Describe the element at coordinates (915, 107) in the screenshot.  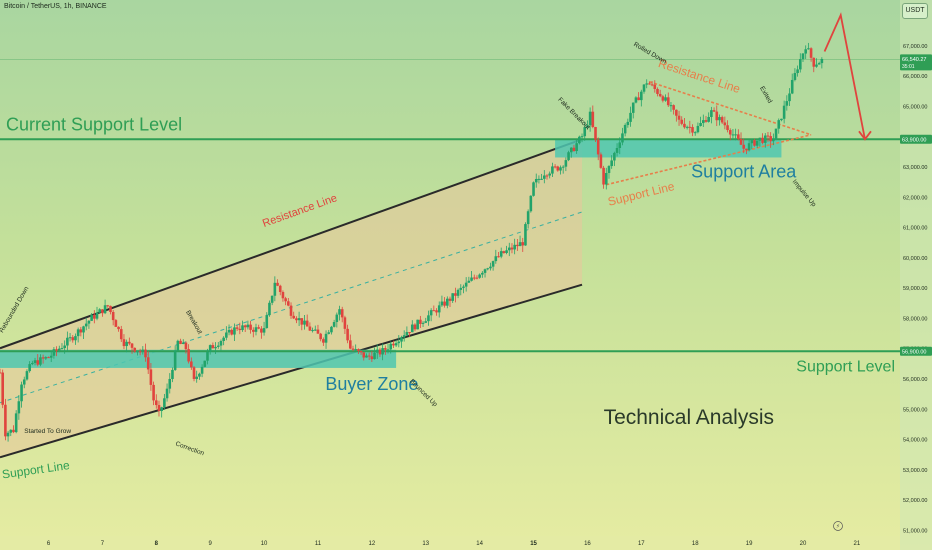
I see `y-tick-label: 65,000.00` at that location.